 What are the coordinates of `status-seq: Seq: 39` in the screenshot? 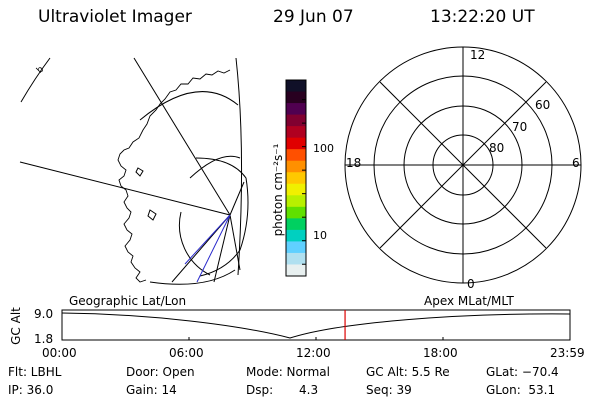 It's located at (389, 390).